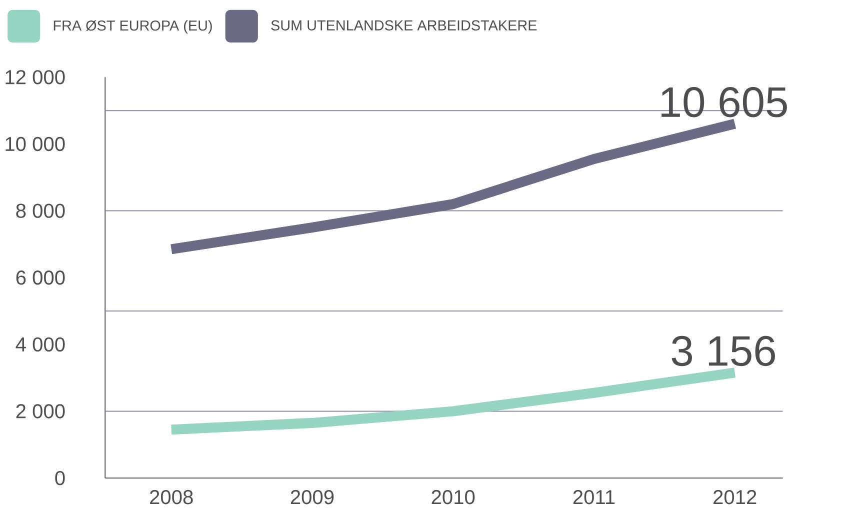 The width and height of the screenshot is (864, 514). I want to click on y-tick-label: 4 000, so click(40, 344).